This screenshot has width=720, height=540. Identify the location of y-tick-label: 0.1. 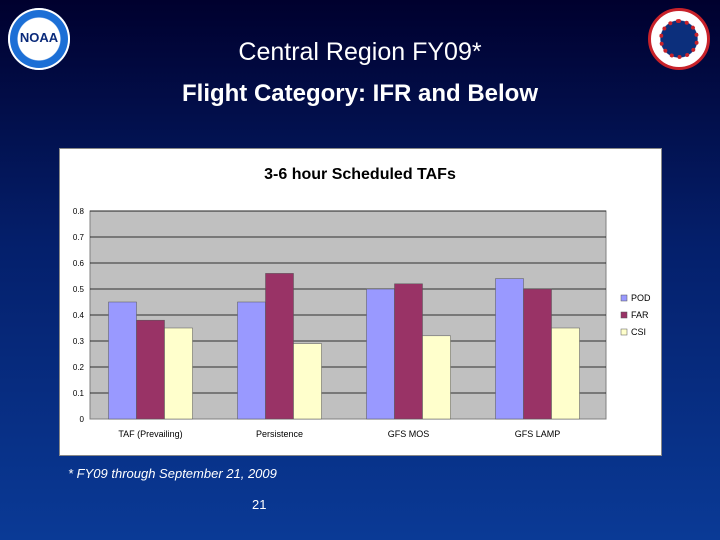
(79, 393).